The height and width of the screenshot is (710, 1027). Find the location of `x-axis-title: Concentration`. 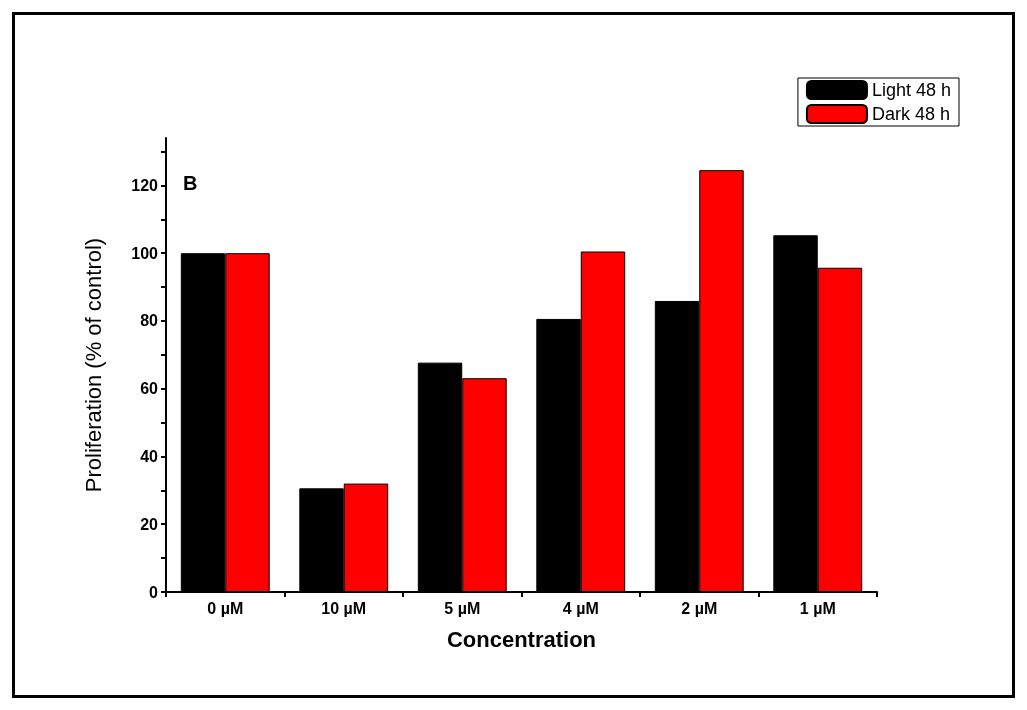

x-axis-title: Concentration is located at coordinates (521, 639).